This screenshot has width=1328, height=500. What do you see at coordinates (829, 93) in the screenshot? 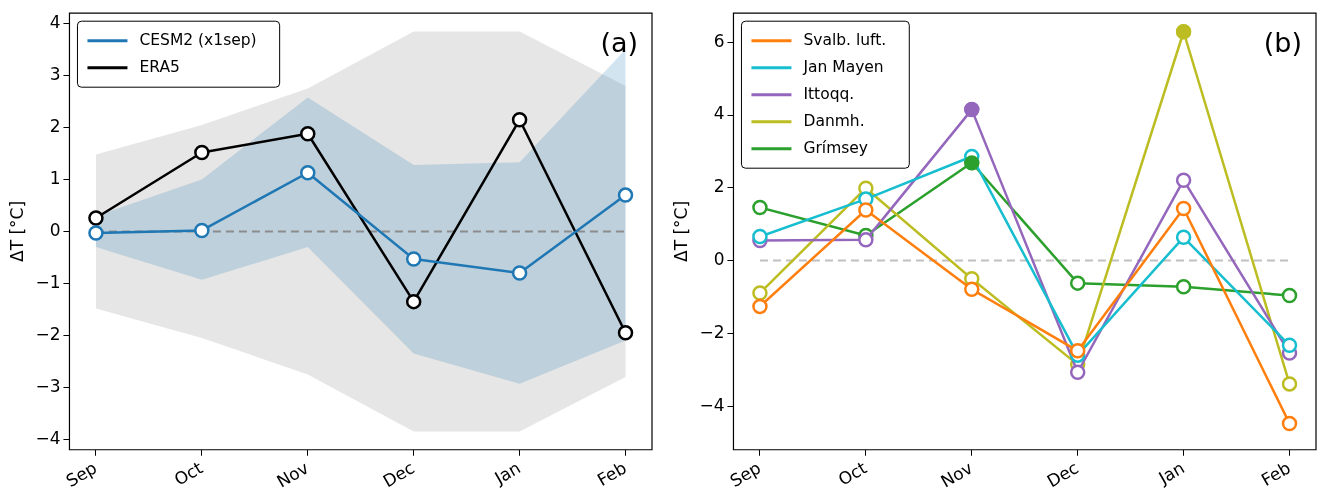
I see `legend-label: Ittoqq.` at bounding box center [829, 93].